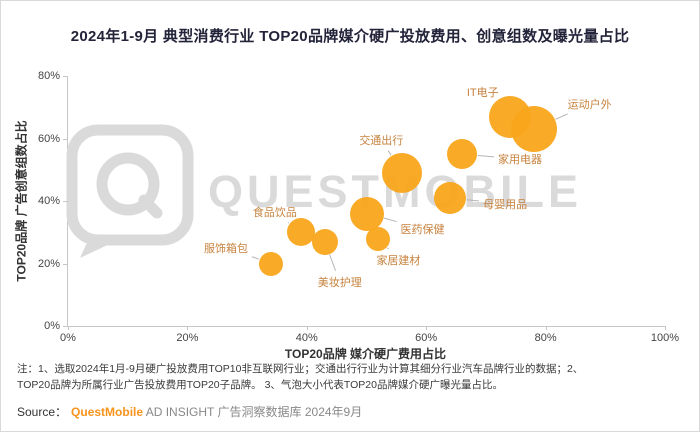  Describe the element at coordinates (422, 229) in the screenshot. I see `bubble-label-医药保健: 医药保健` at that location.